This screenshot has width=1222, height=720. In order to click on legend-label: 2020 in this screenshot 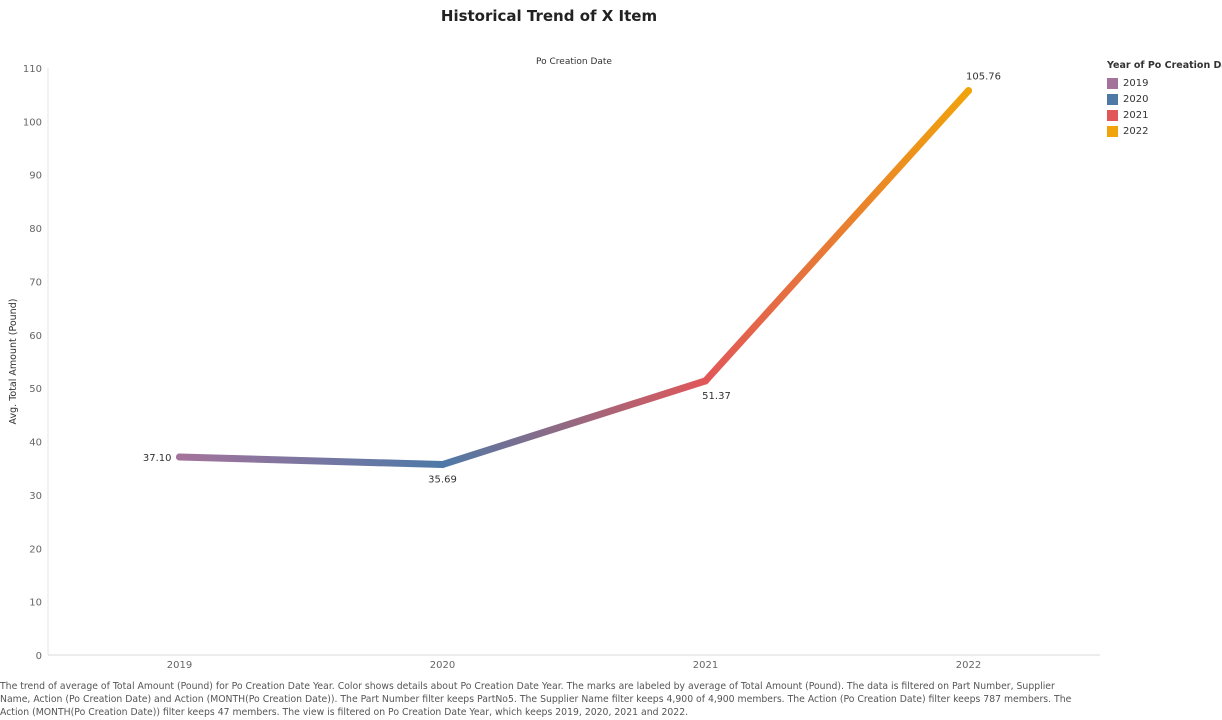, I will do `click(1136, 99)`.